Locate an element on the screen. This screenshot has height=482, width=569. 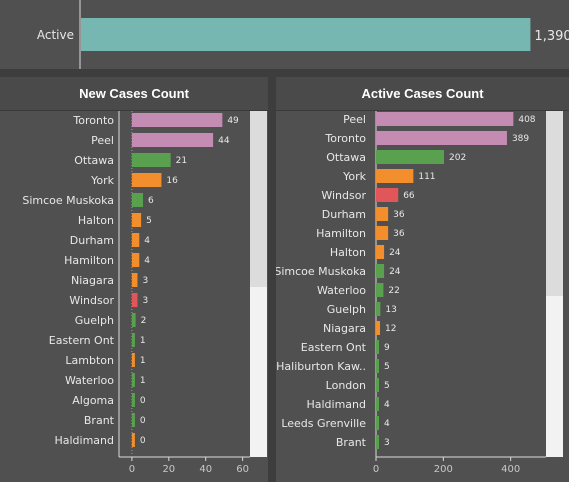
data-label: 9 is located at coordinates (387, 348).